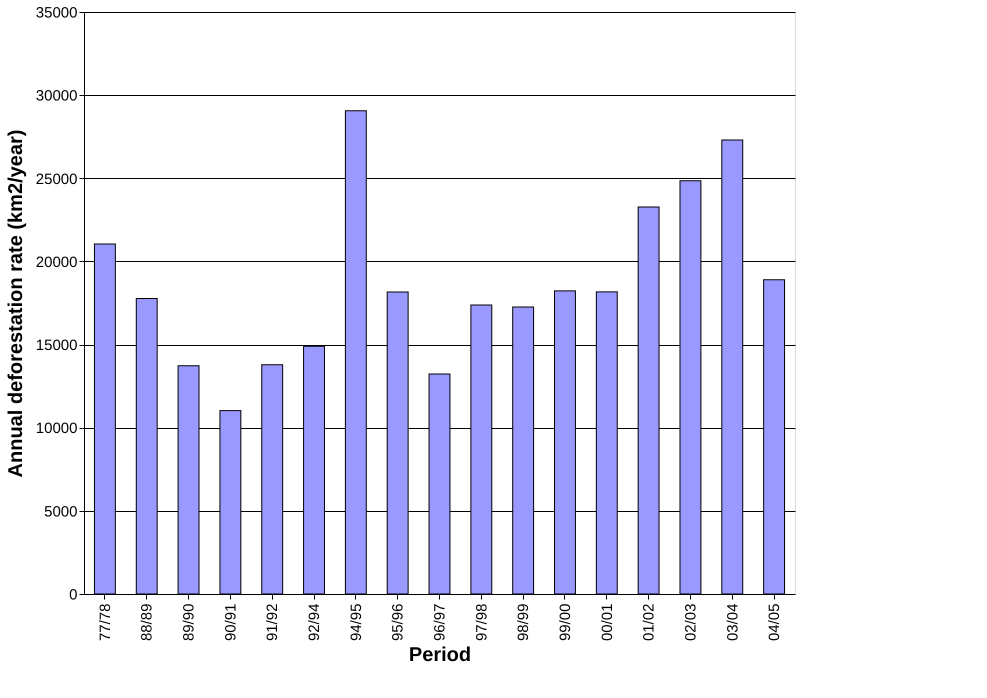 This screenshot has width=987, height=698. I want to click on x-axis-title: Period, so click(440, 655).